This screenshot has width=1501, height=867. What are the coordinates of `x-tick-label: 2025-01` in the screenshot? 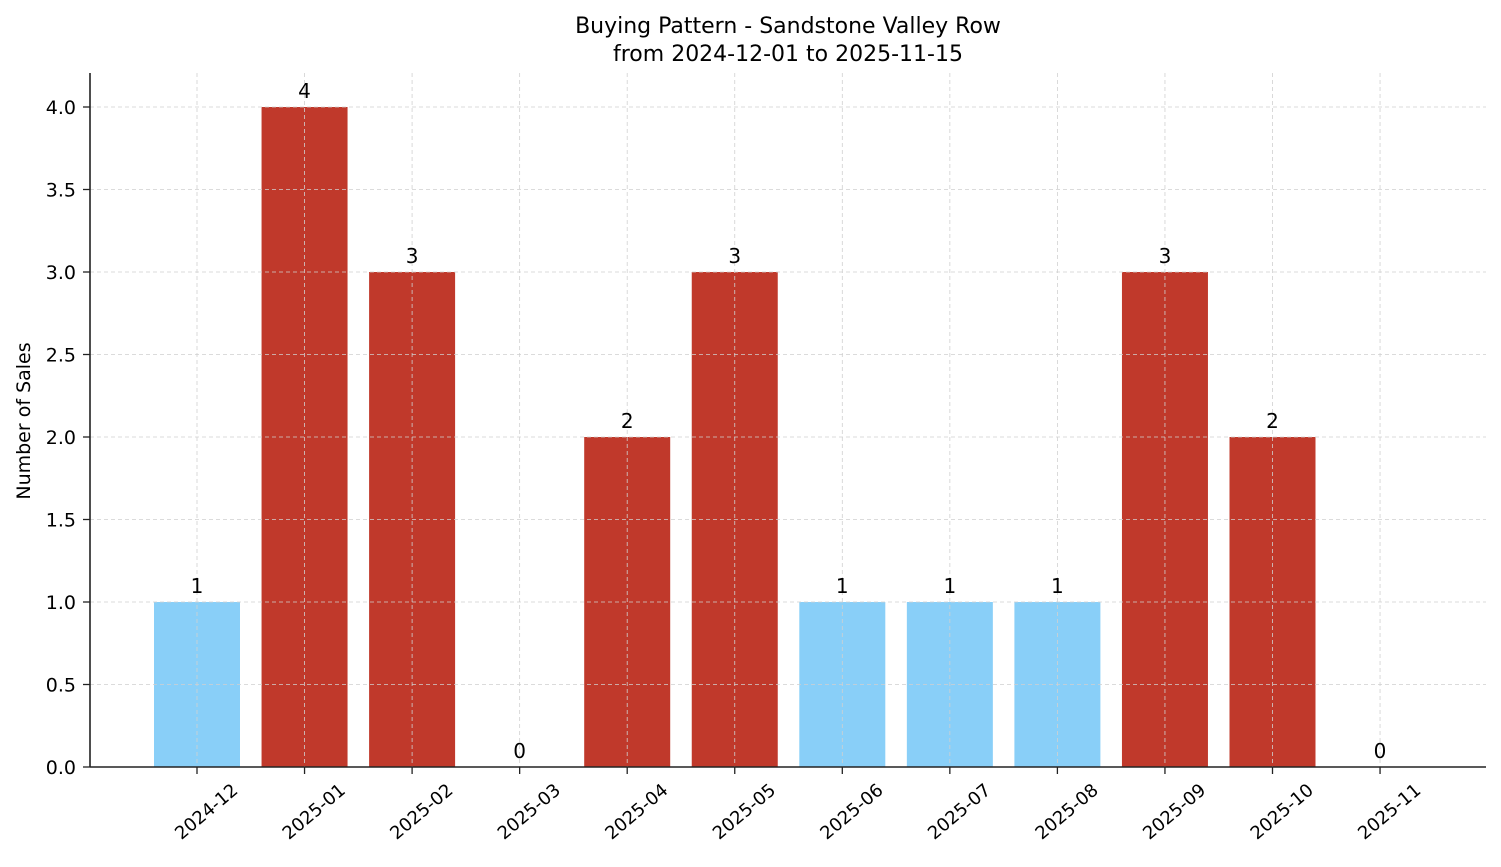 It's located at (314, 812).